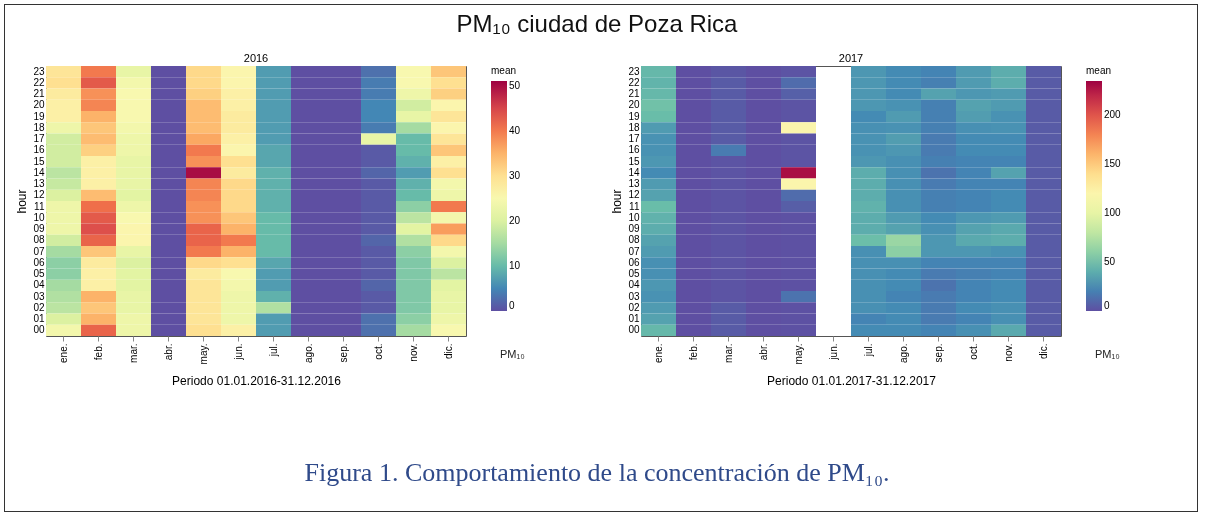 The width and height of the screenshot is (1206, 519). I want to click on color-bar-label: 200, so click(1113, 115).